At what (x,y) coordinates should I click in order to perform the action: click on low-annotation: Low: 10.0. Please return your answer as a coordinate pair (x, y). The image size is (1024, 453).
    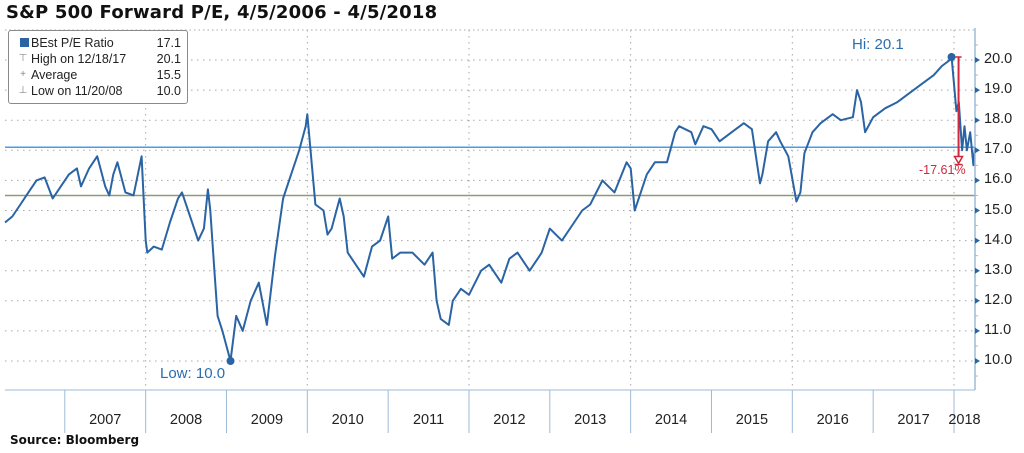
    Looking at the image, I should click on (193, 373).